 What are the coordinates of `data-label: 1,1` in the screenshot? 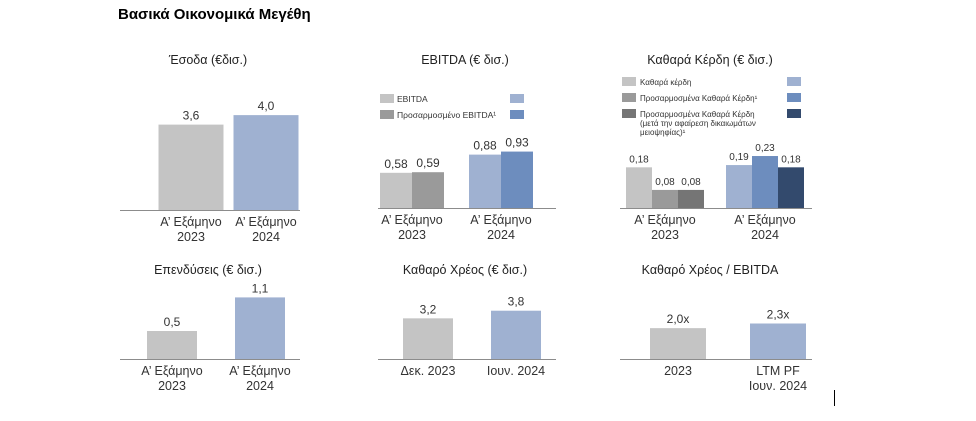 It's located at (260, 288).